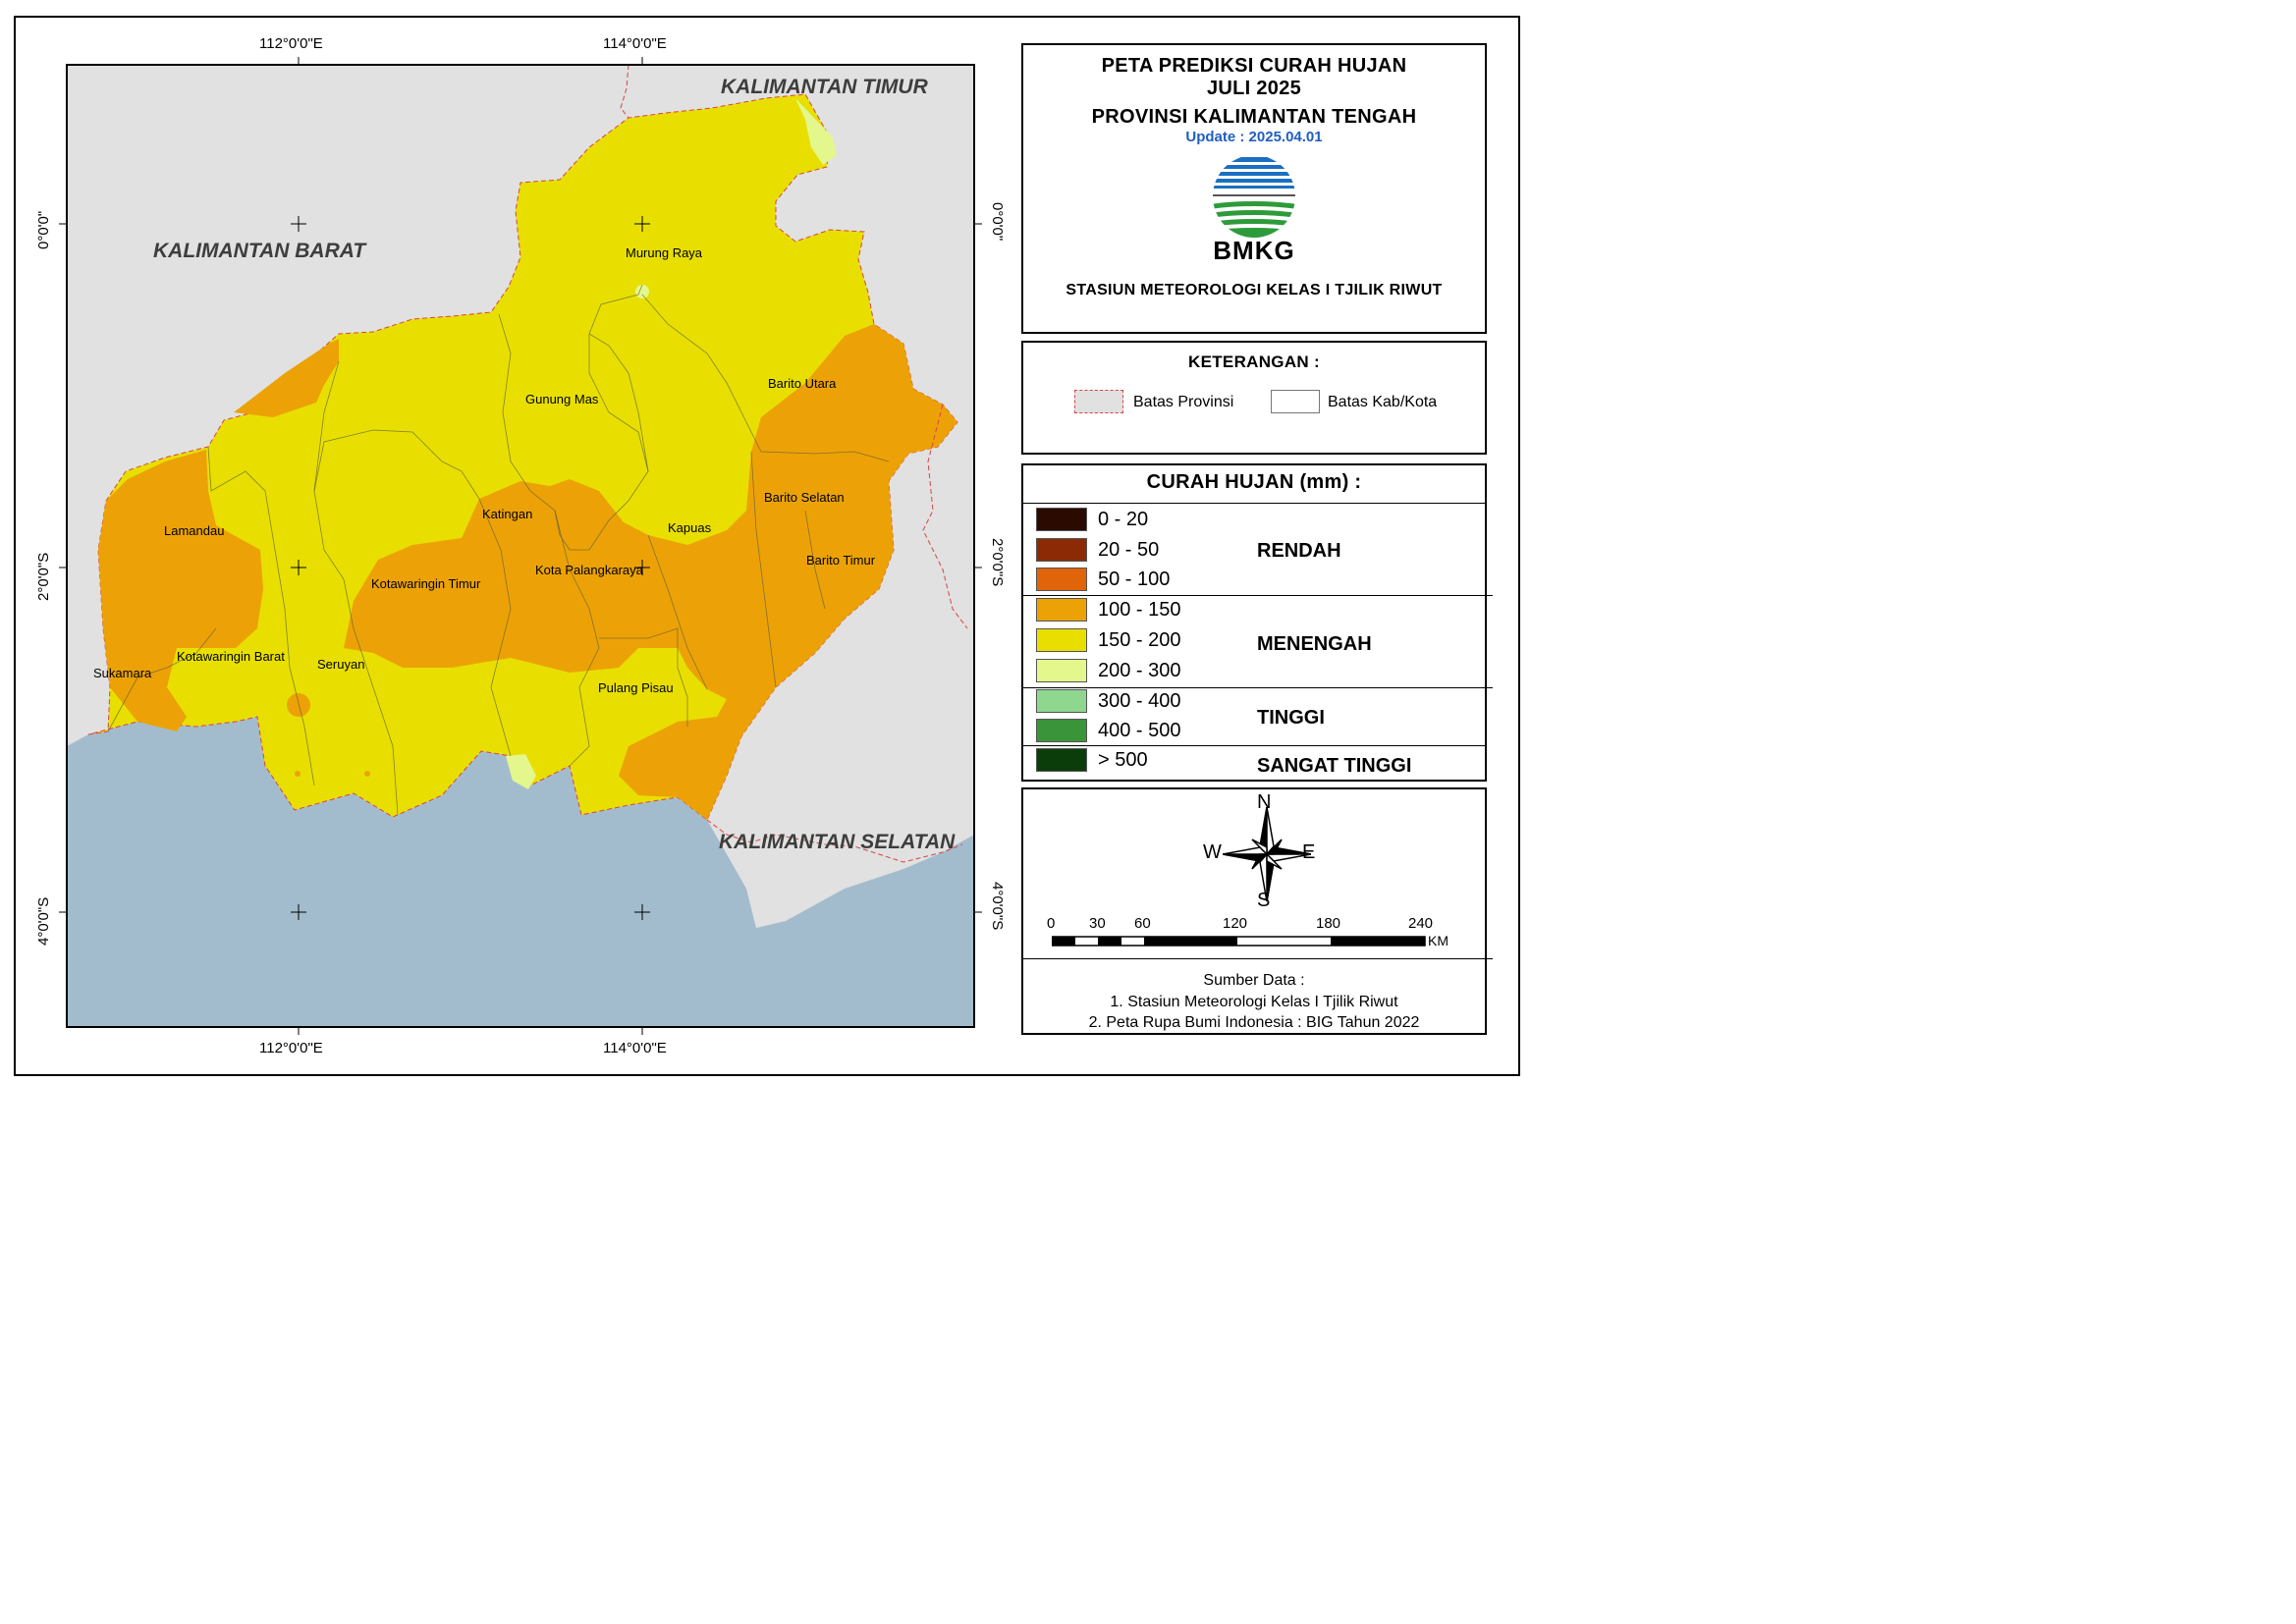 The image size is (2296, 1624). I want to click on scale-tick-label: 240, so click(1421, 923).